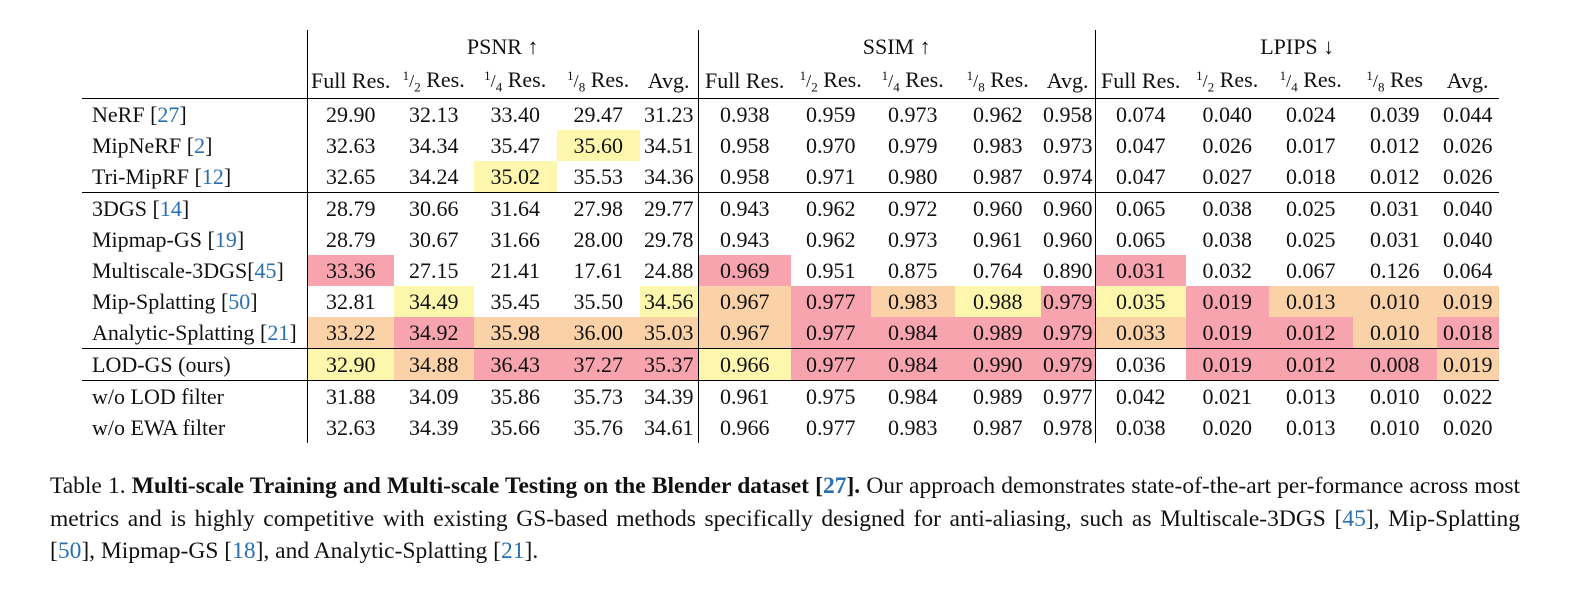 Image resolution: width=1586 pixels, height=603 pixels. What do you see at coordinates (1140, 145) in the screenshot?
I see `metric-value: 0.047` at bounding box center [1140, 145].